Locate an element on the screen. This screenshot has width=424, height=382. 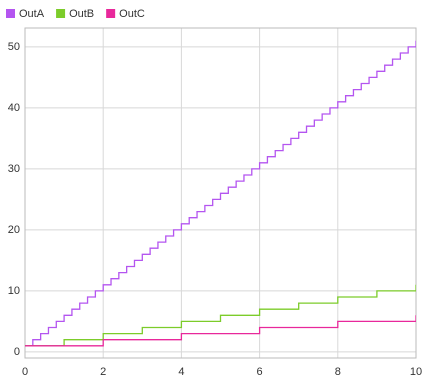
x-tick-label: 8 is located at coordinates (338, 372).